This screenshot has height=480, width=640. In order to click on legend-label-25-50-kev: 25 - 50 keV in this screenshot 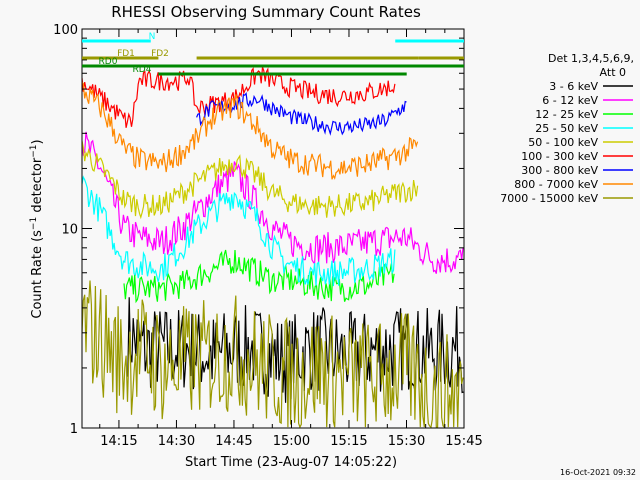, I will do `click(566, 128)`.